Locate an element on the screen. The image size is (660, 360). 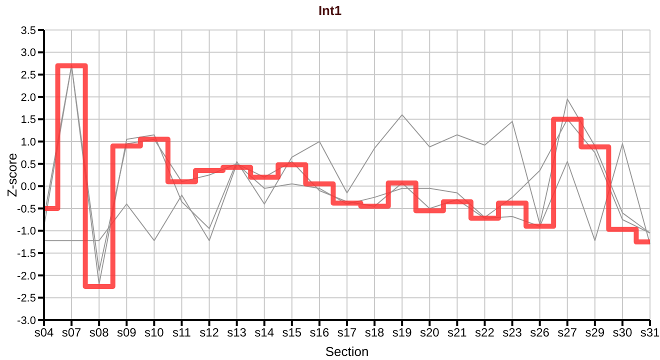
y-tick-label: 0.0 is located at coordinates (28, 187).